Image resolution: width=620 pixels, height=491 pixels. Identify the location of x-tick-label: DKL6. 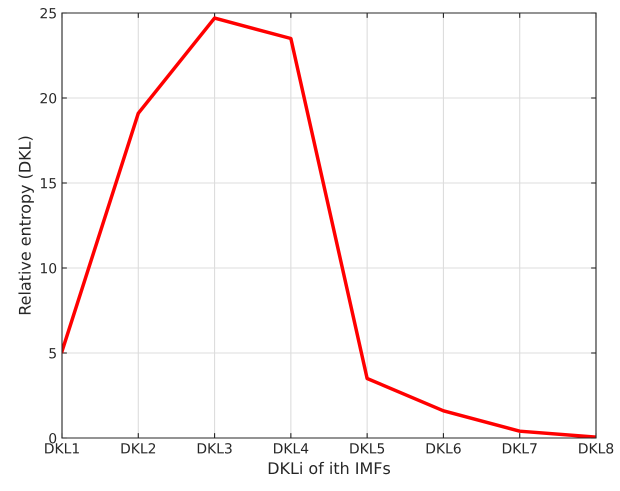
(443, 448).